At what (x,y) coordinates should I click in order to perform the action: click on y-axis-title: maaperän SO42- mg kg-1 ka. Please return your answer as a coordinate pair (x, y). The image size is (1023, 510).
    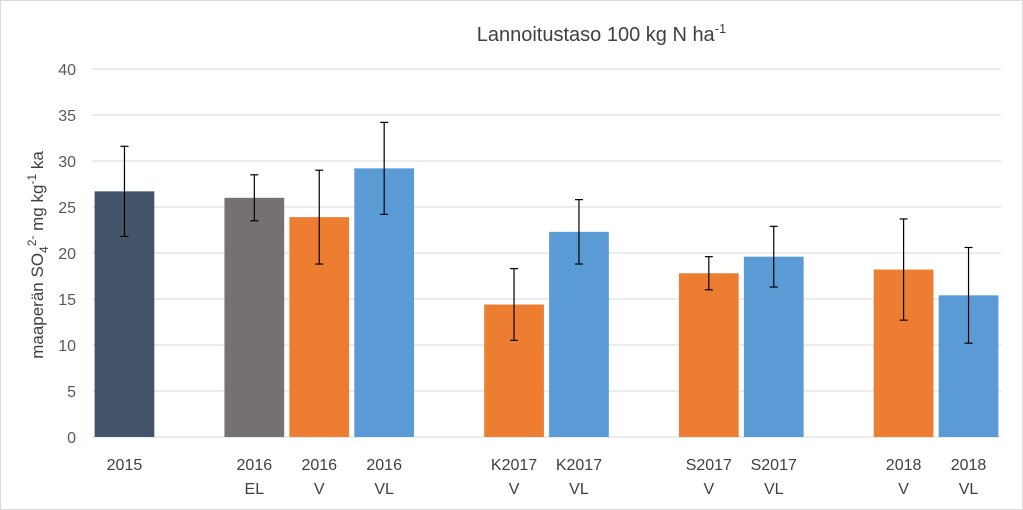
    Looking at the image, I should click on (38, 255).